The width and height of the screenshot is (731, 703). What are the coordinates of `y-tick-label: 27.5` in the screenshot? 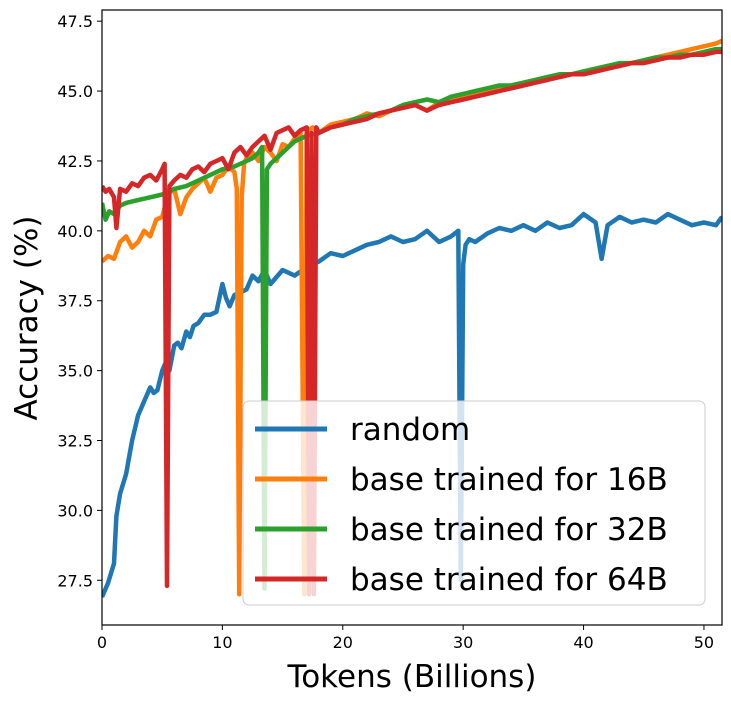 It's located at (75, 580).